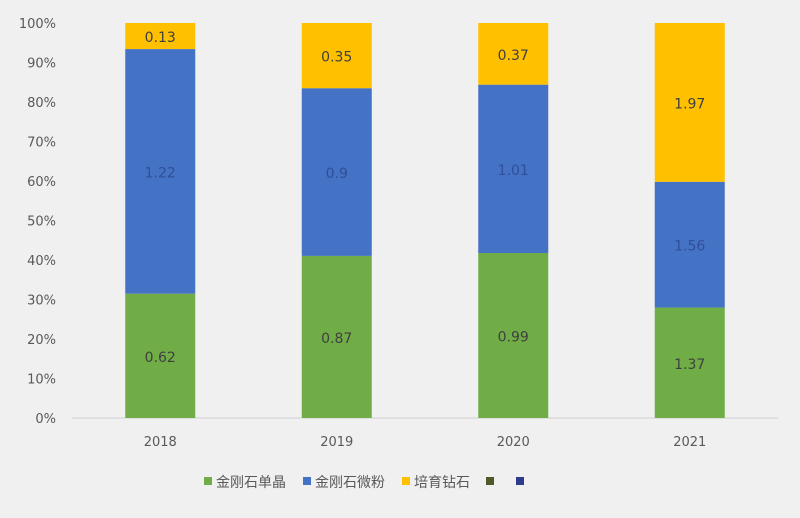  What do you see at coordinates (41, 301) in the screenshot?
I see `y-tick-label: 30%` at bounding box center [41, 301].